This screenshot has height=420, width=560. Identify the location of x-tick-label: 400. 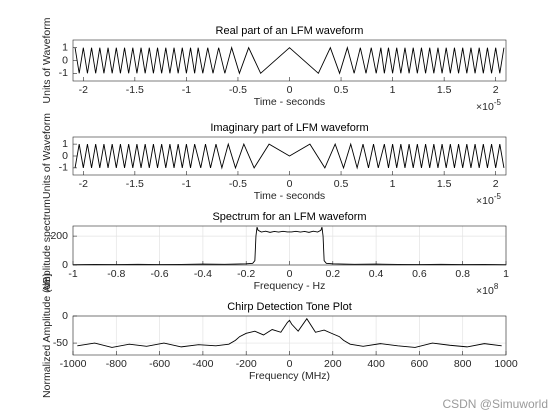
(376, 364).